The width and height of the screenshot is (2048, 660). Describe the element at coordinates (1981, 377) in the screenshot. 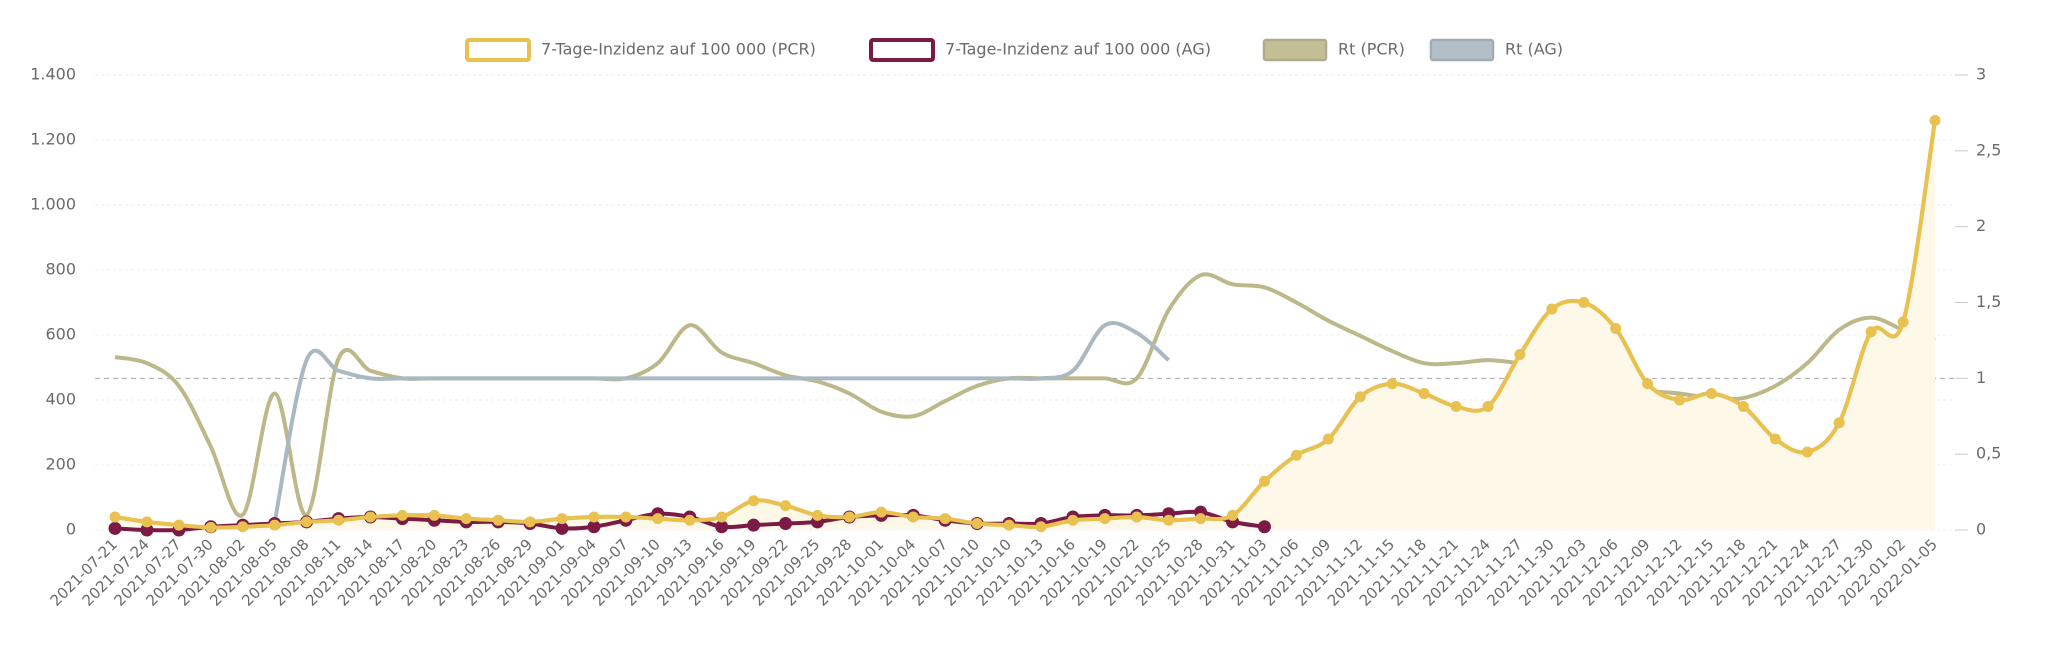

I see `y2-tick-label: 1` at that location.